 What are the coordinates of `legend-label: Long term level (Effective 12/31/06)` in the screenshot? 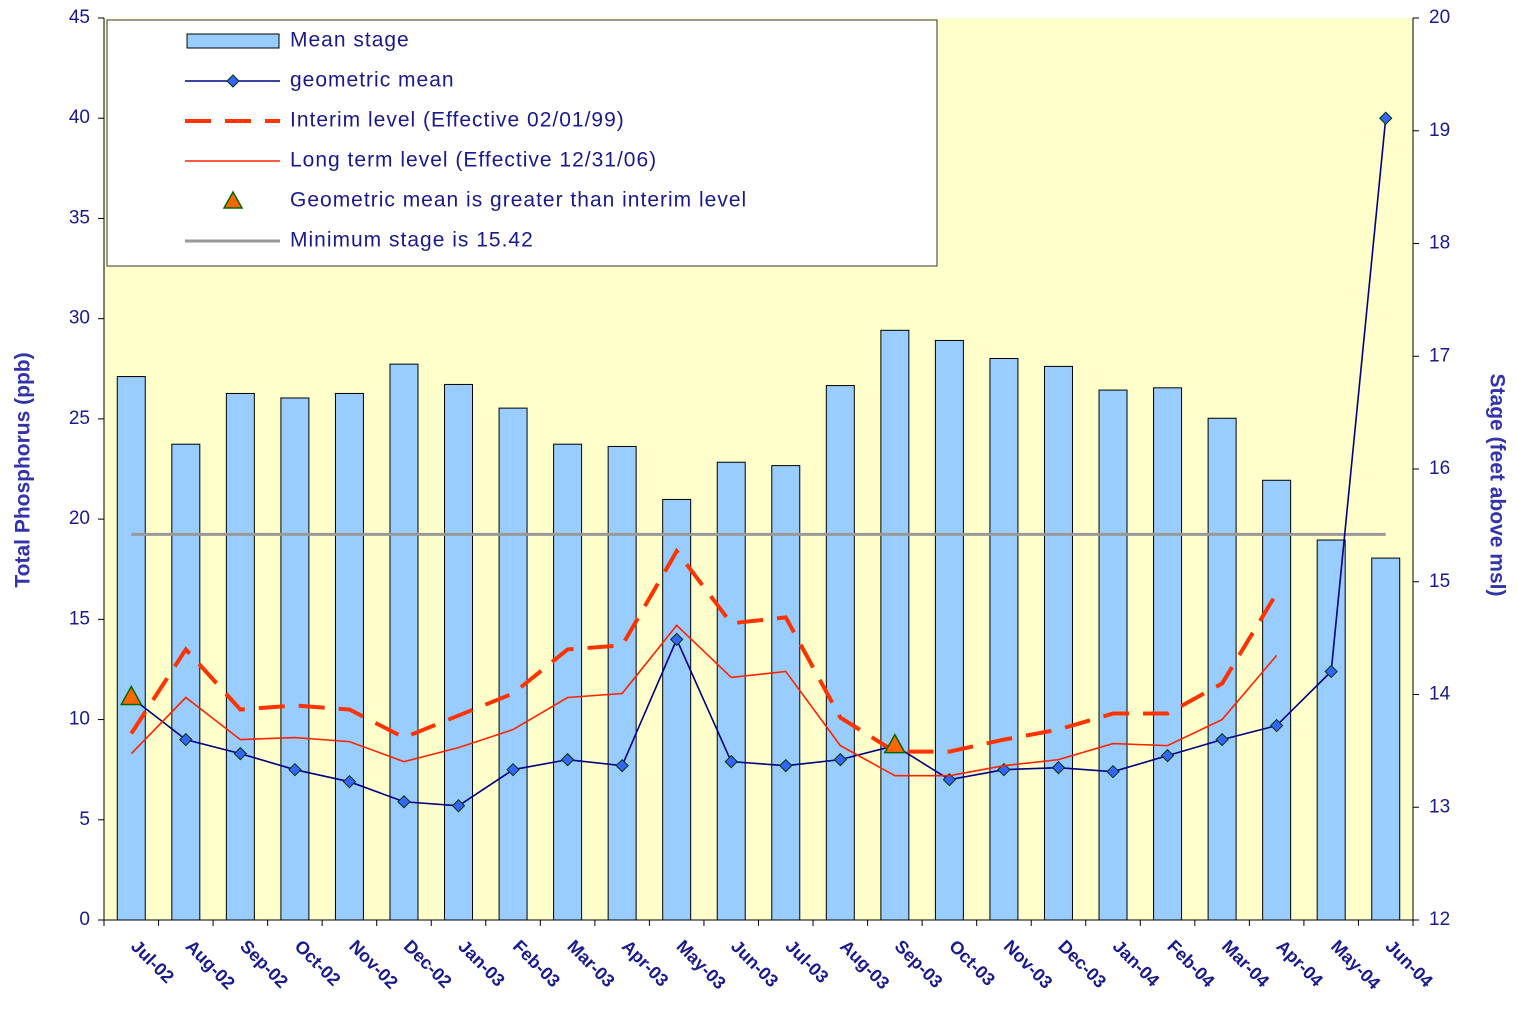 It's located at (473, 160).